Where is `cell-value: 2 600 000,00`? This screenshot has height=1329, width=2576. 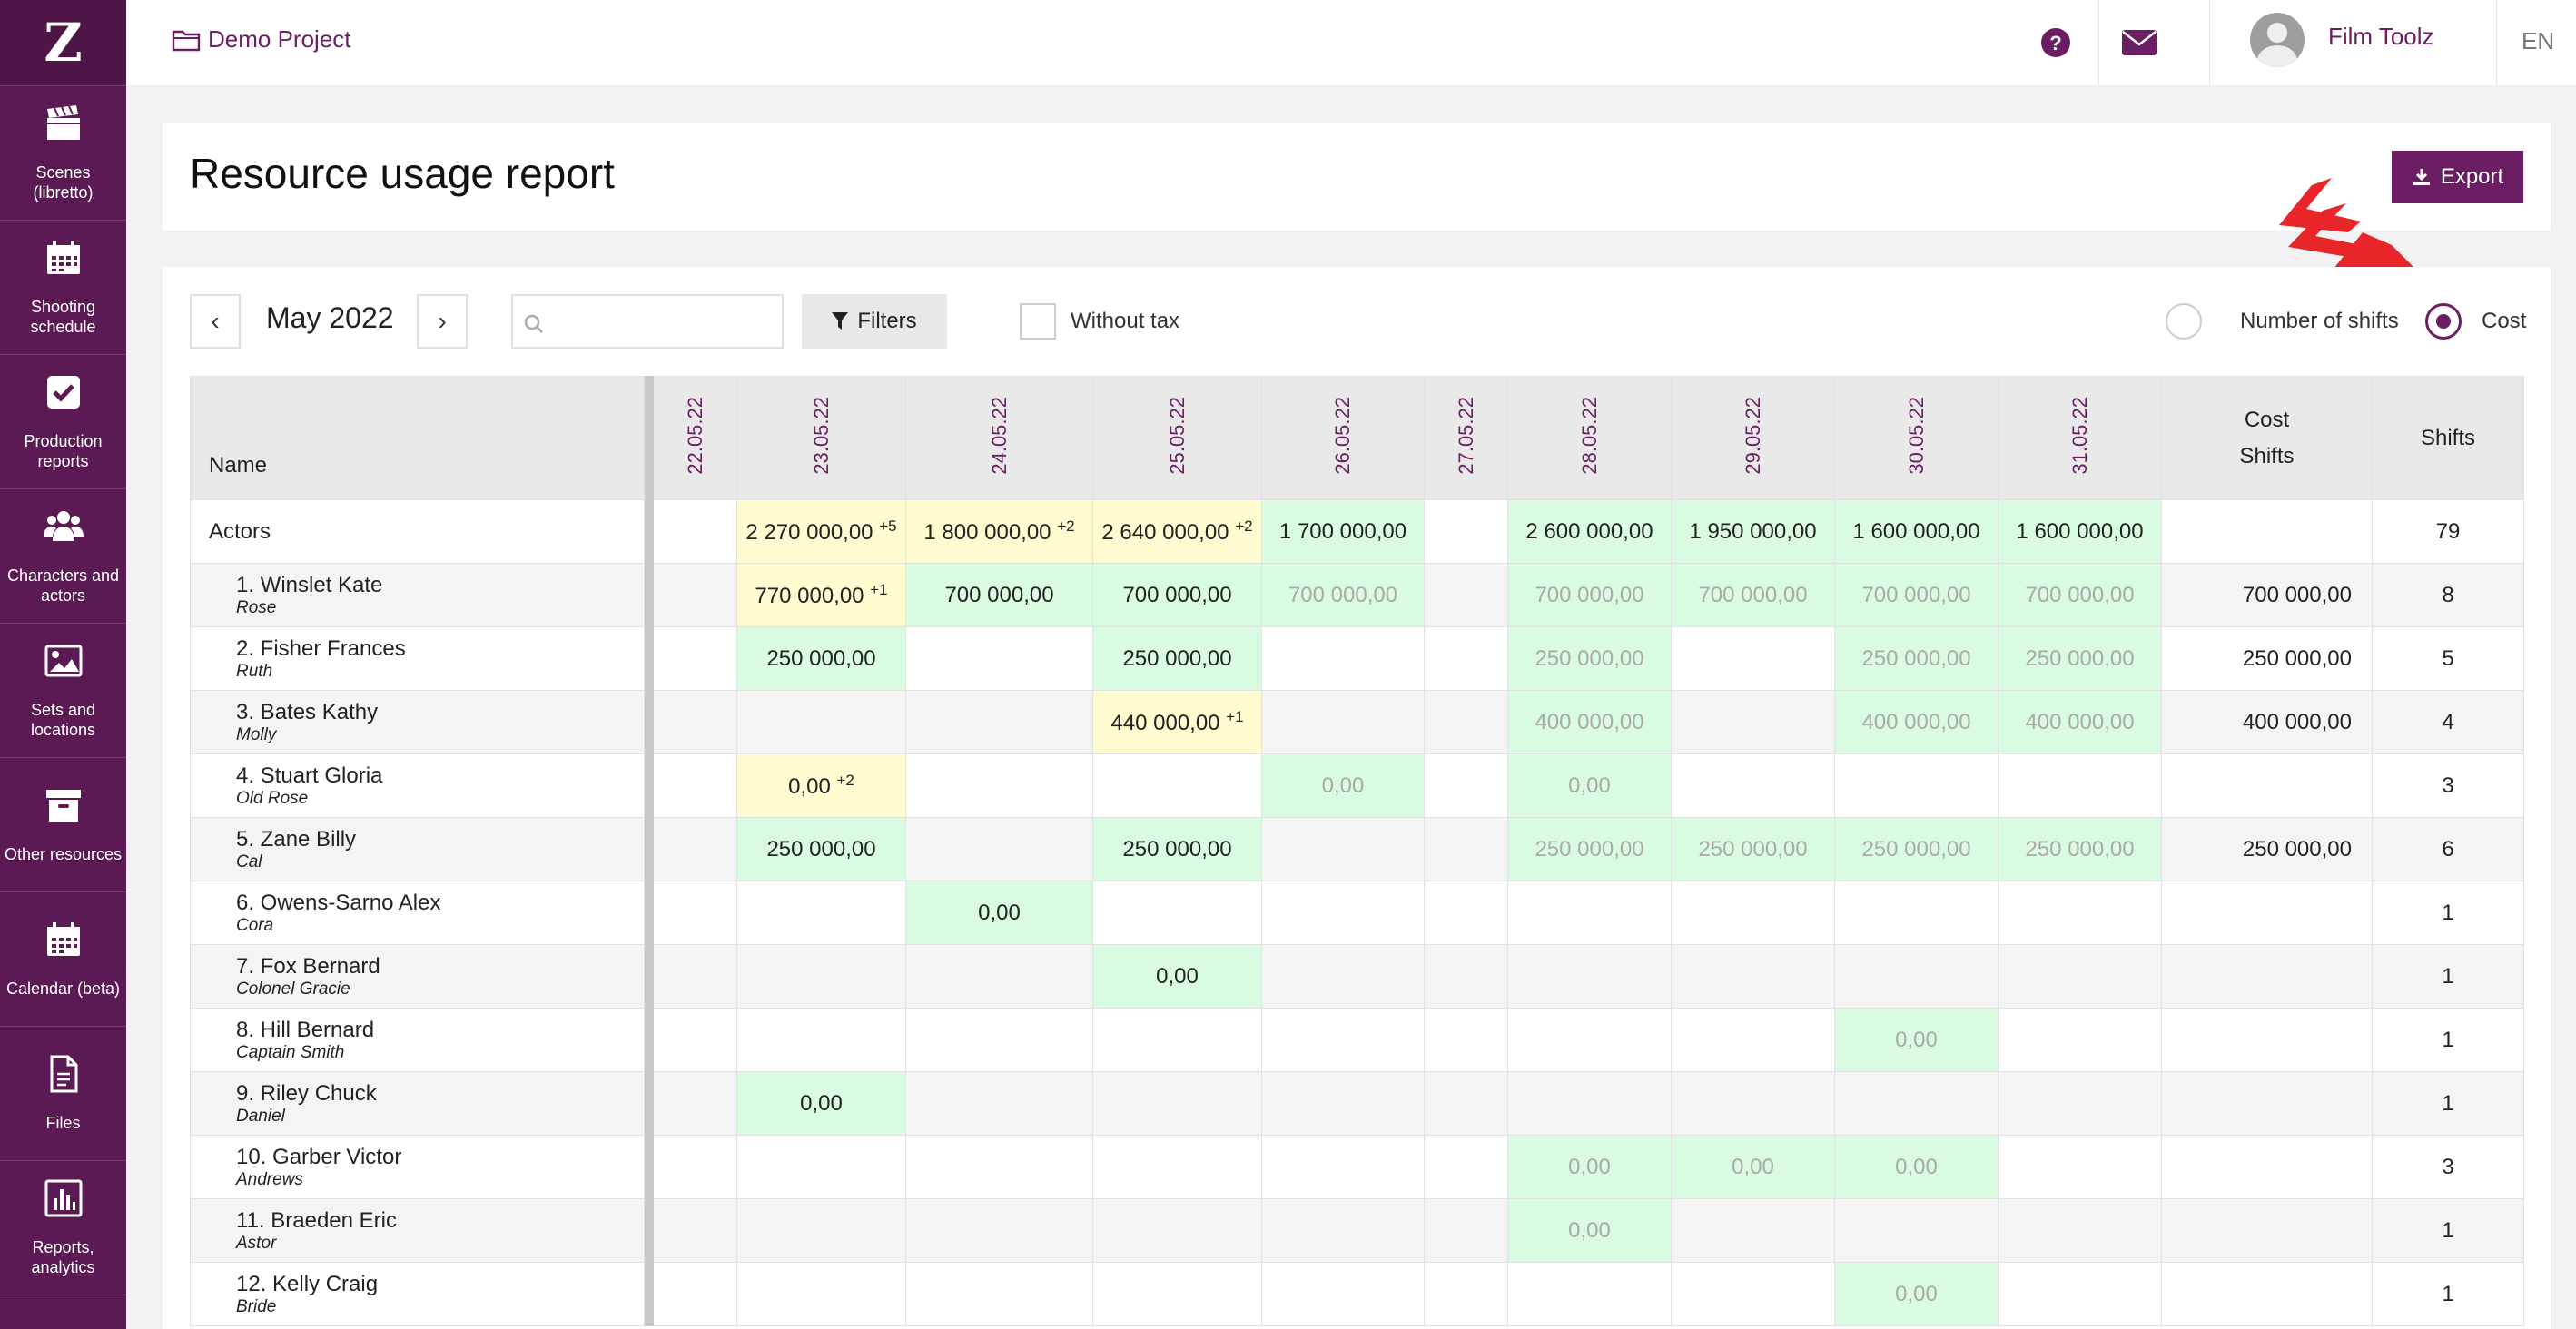 cell-value: 2 600 000,00 is located at coordinates (1589, 531).